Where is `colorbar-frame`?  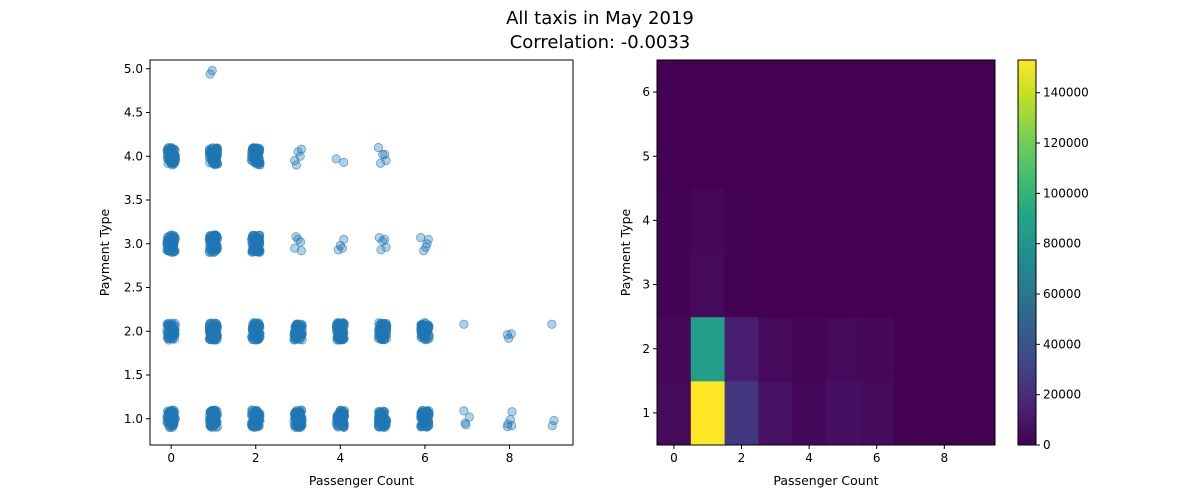
colorbar-frame is located at coordinates (1027, 252).